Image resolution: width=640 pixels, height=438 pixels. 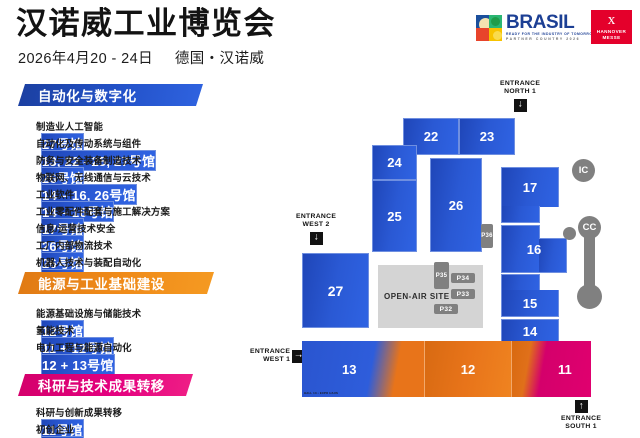 I want to click on topic-name: 自动化及传动系统与组件, so click(x=89, y=143).